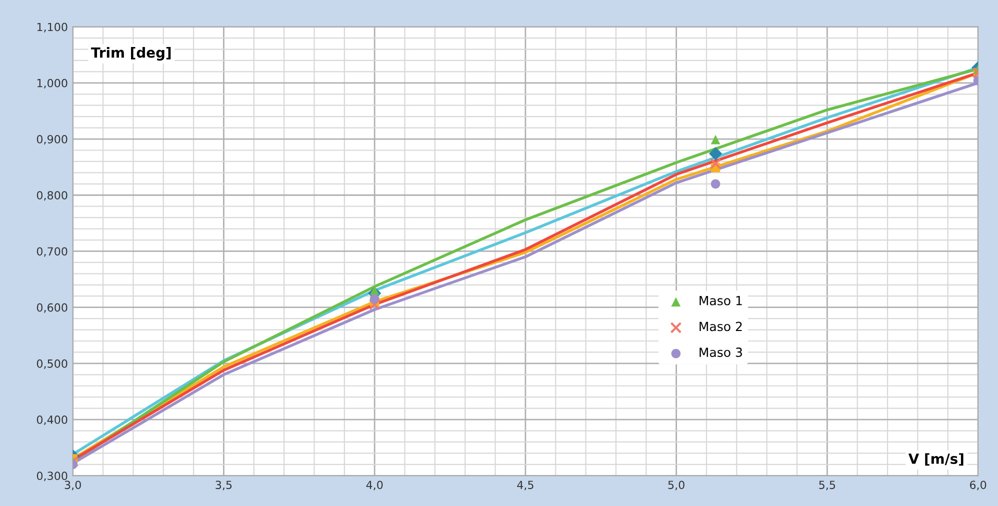 The image size is (998, 506). I want to click on legend-label: Maso 3, so click(721, 353).